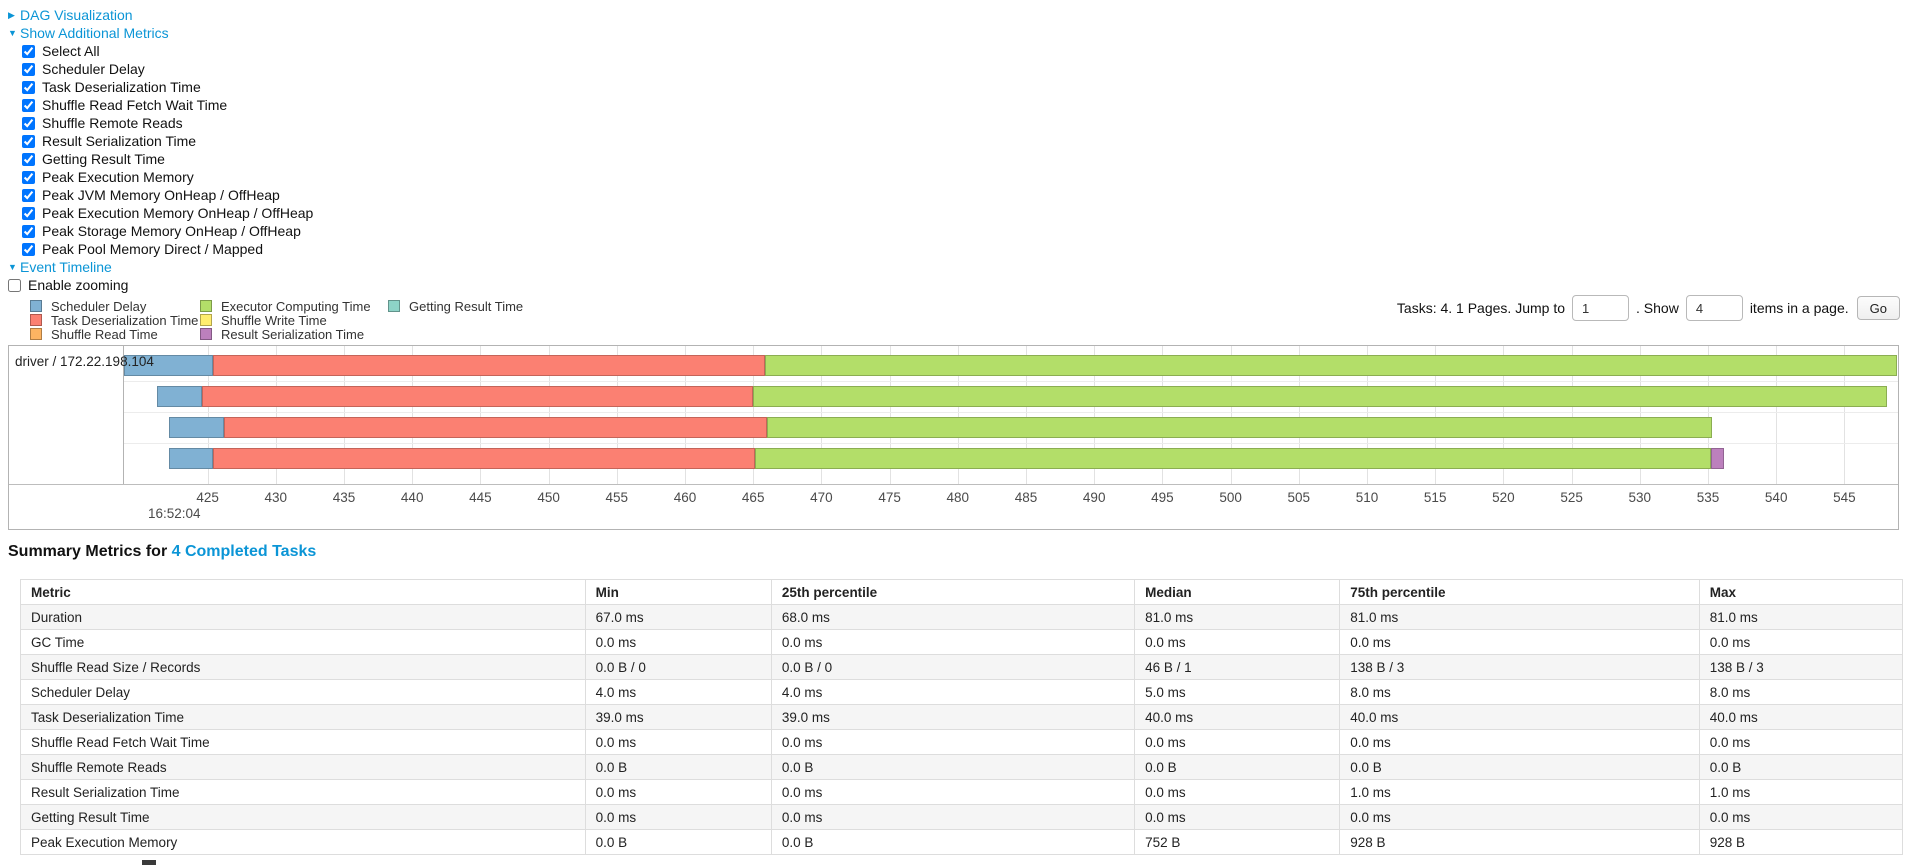  Describe the element at coordinates (1503, 497) in the screenshot. I see `axis-tick-label: 520` at that location.